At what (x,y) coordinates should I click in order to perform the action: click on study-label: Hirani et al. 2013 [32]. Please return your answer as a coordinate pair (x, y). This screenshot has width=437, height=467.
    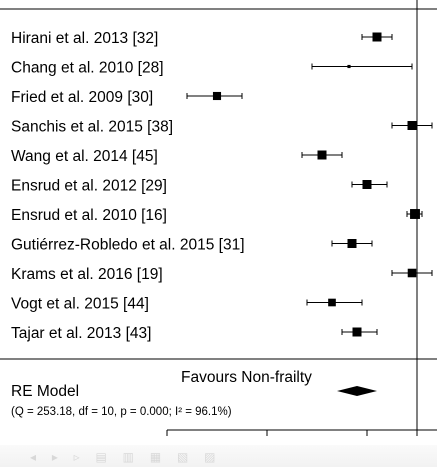
    Looking at the image, I should click on (84, 38).